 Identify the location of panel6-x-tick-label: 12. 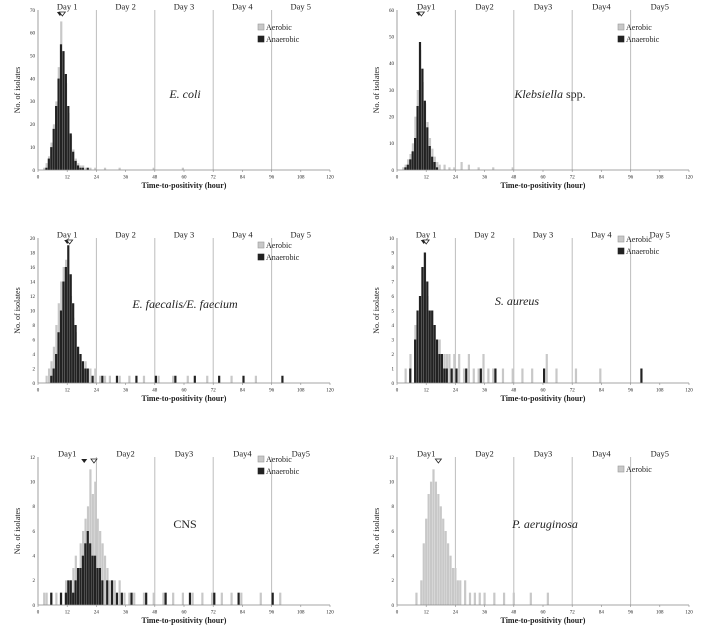
(427, 613).